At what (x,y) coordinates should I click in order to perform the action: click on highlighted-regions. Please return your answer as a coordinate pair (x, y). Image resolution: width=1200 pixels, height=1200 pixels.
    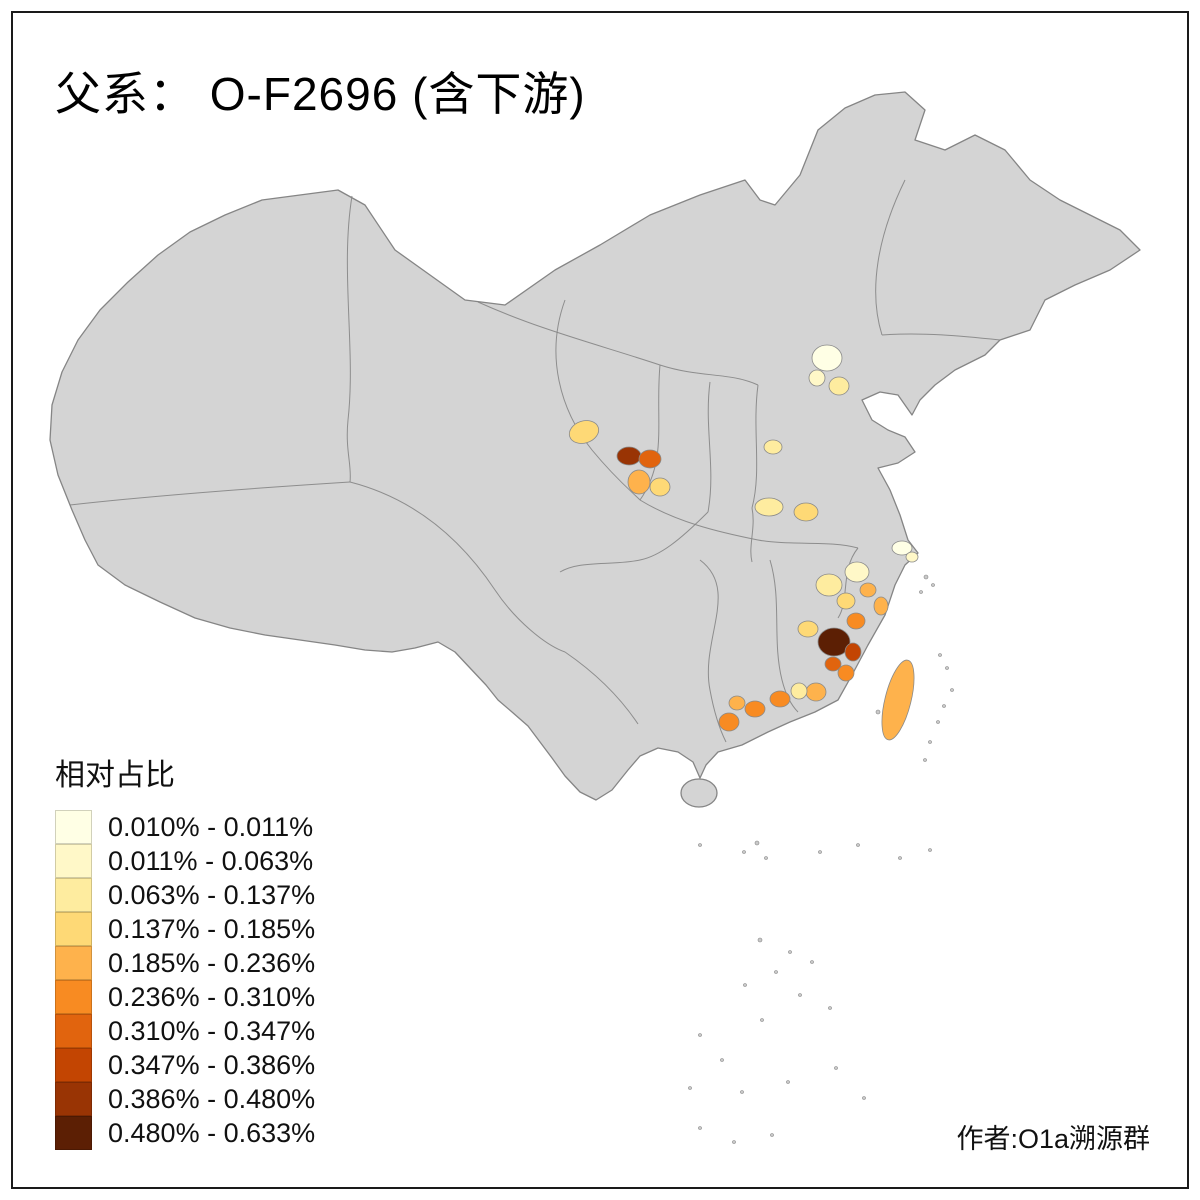
    Looking at the image, I should click on (743, 542).